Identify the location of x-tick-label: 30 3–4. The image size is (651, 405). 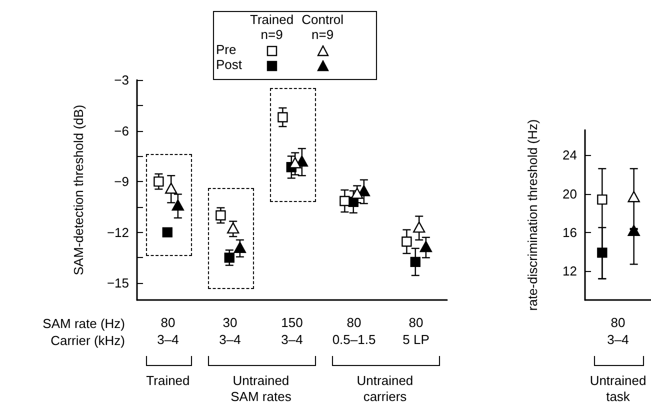
(230, 331).